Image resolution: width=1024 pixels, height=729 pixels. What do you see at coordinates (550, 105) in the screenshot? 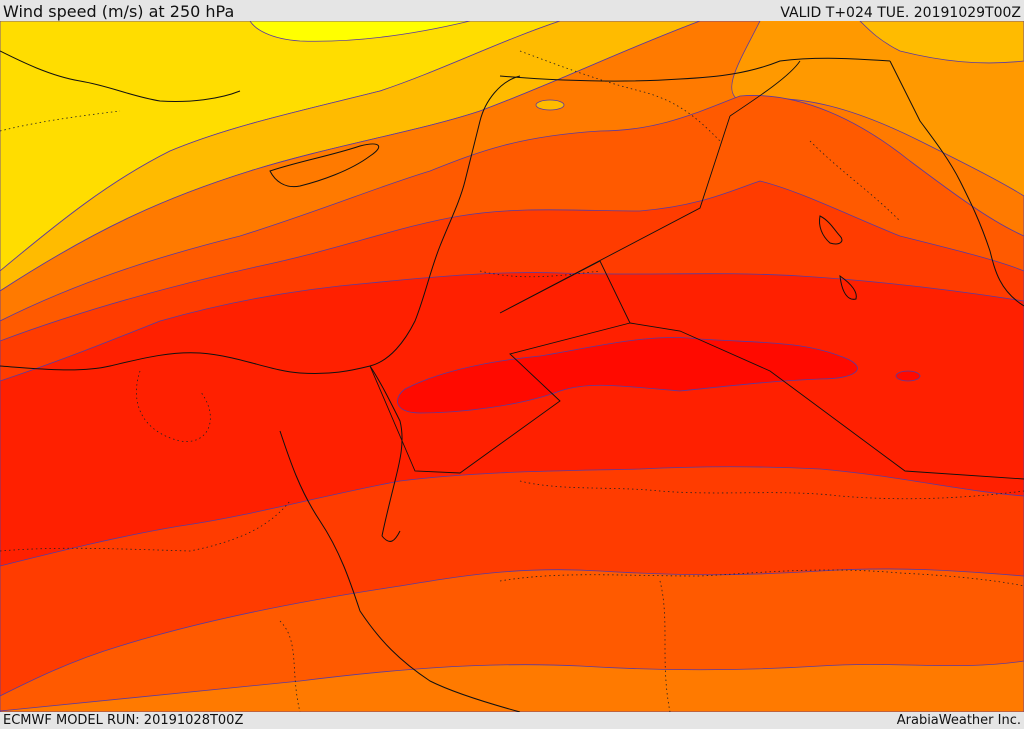
I see `band-yellow-islet` at bounding box center [550, 105].